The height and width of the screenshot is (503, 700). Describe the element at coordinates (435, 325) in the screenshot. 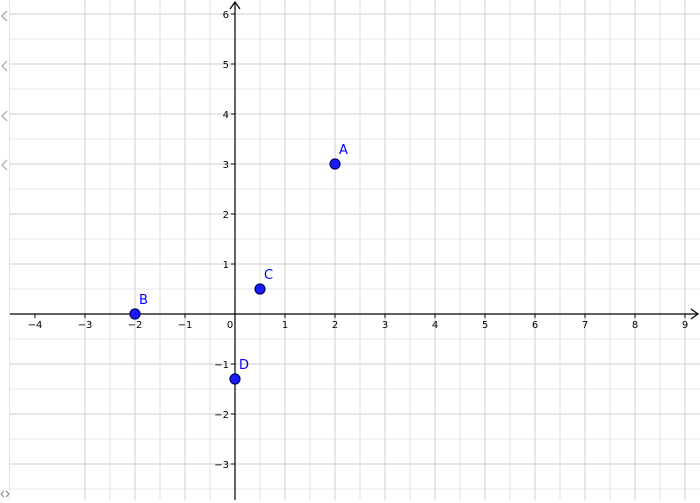

I see `x-tick-label: 4` at that location.